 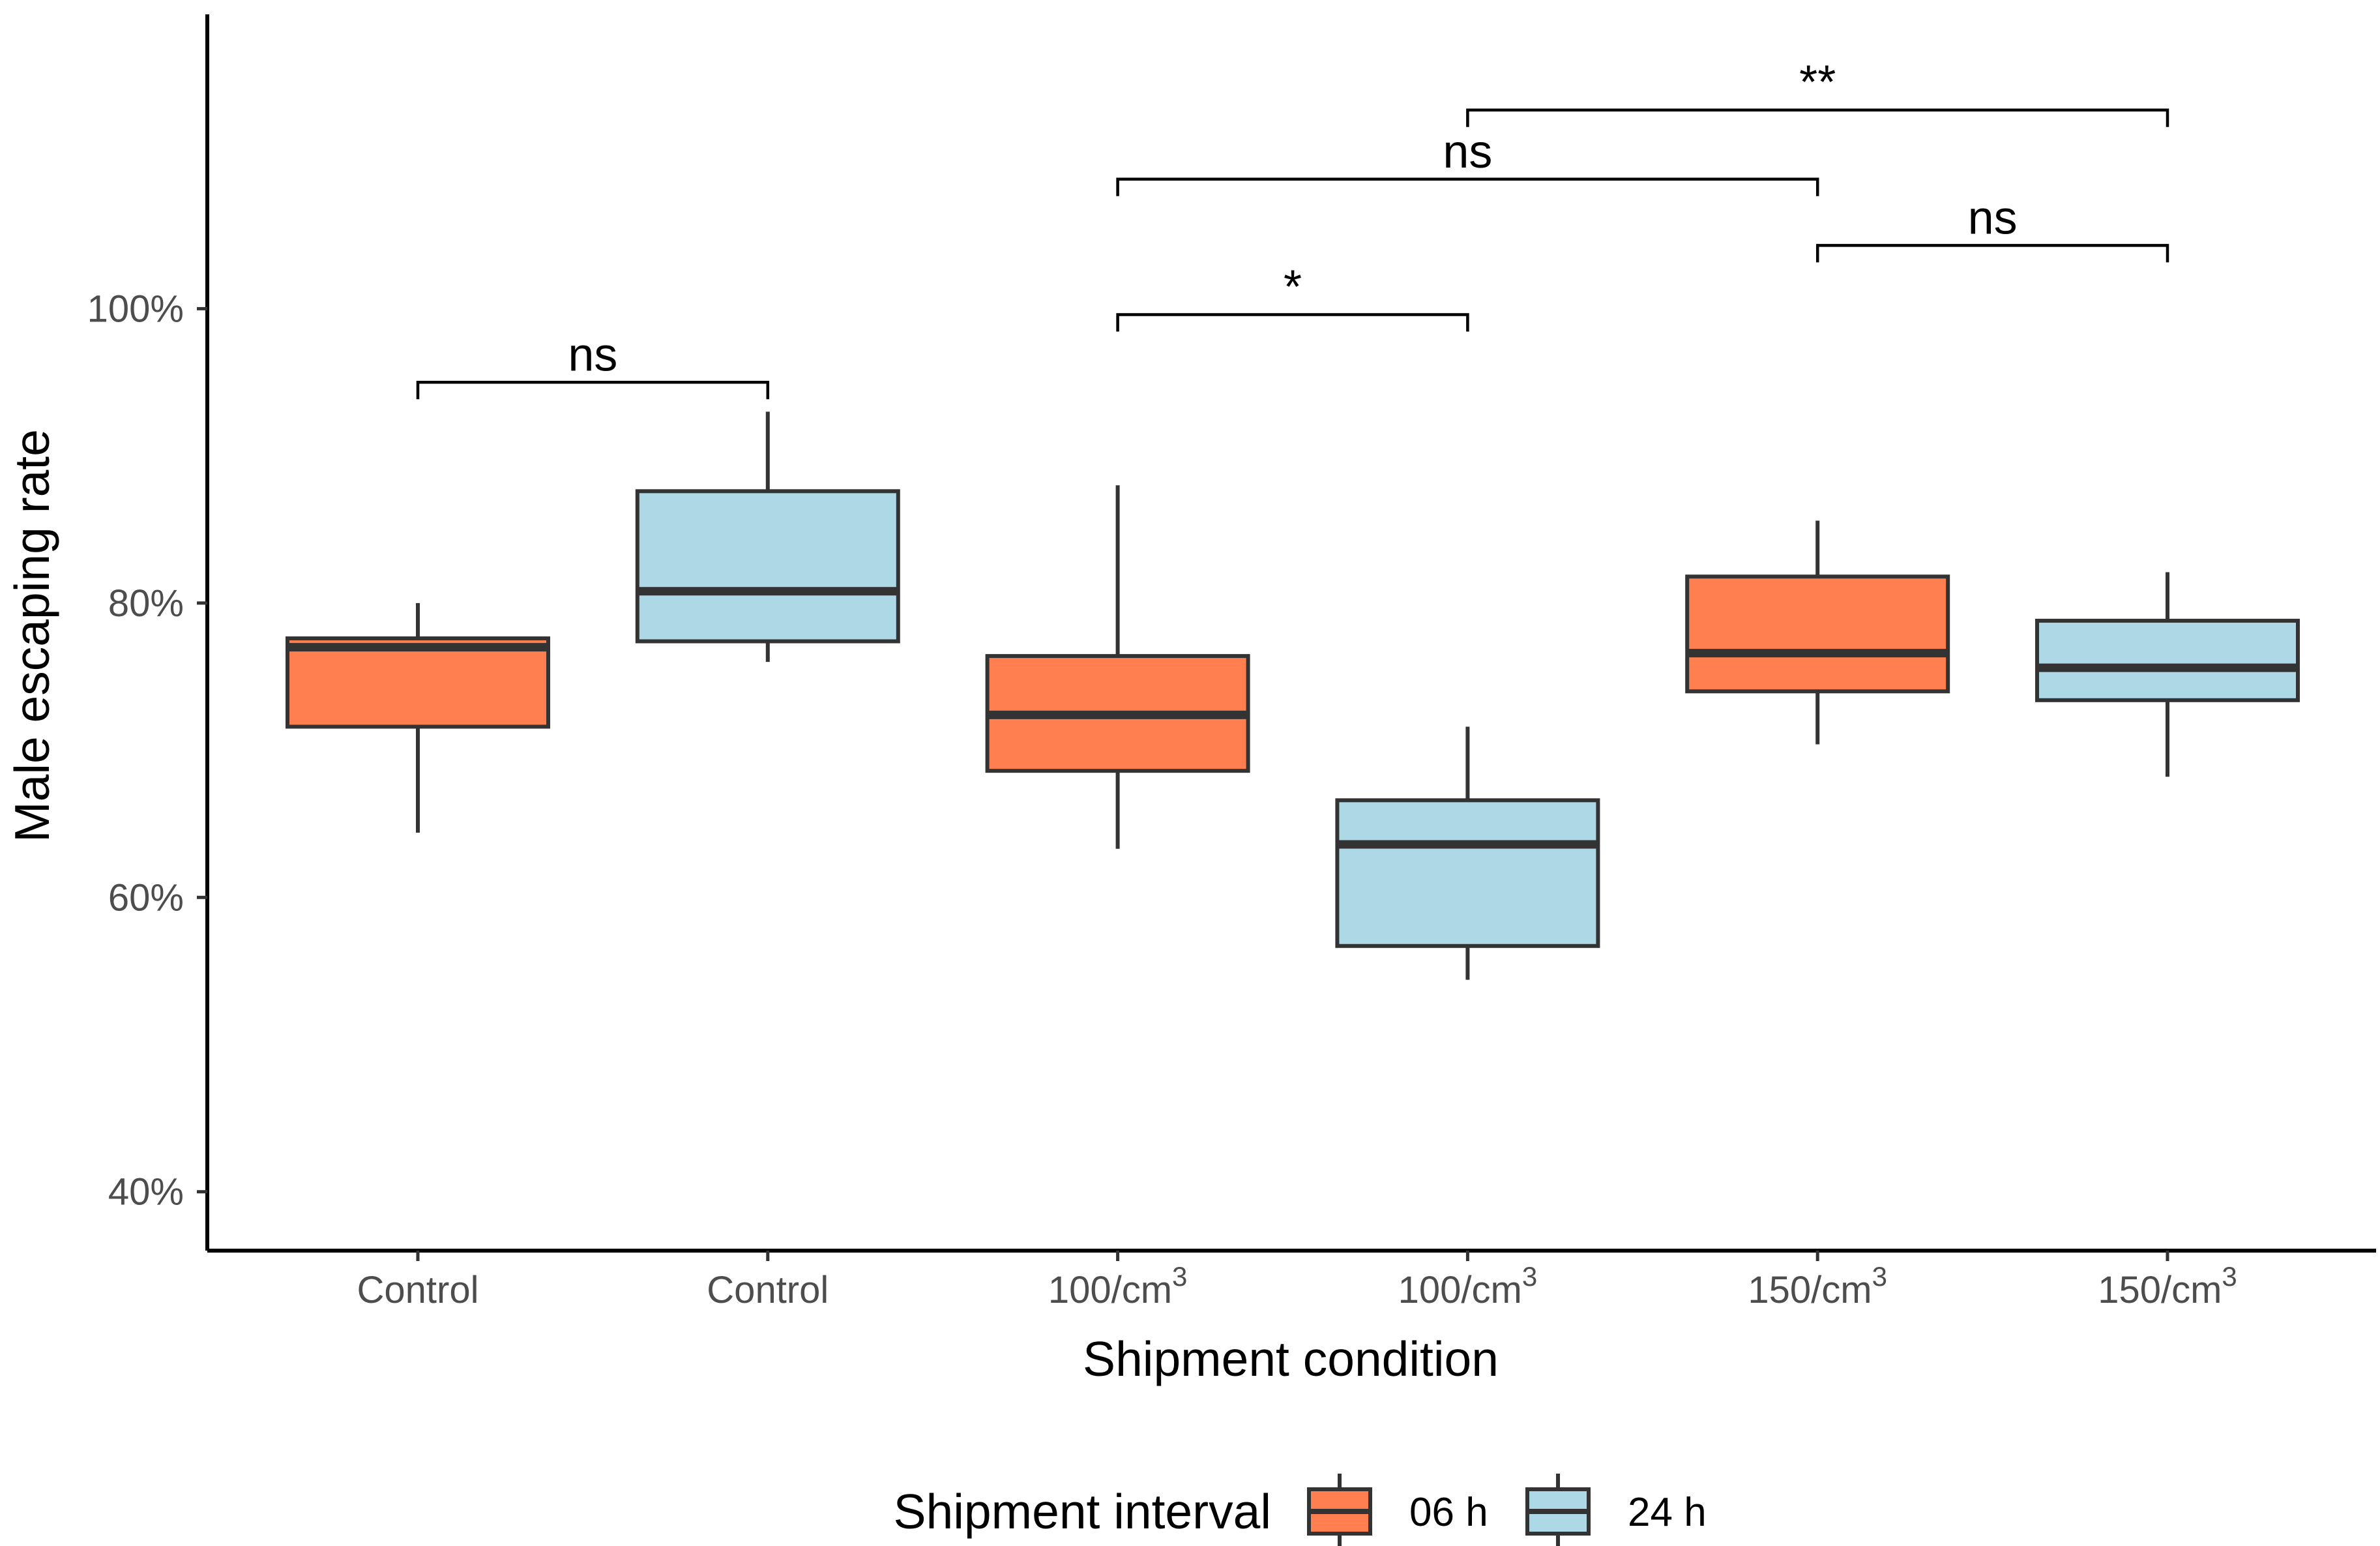 What do you see at coordinates (1293, 287) in the screenshot?
I see `comparison-label: *` at bounding box center [1293, 287].